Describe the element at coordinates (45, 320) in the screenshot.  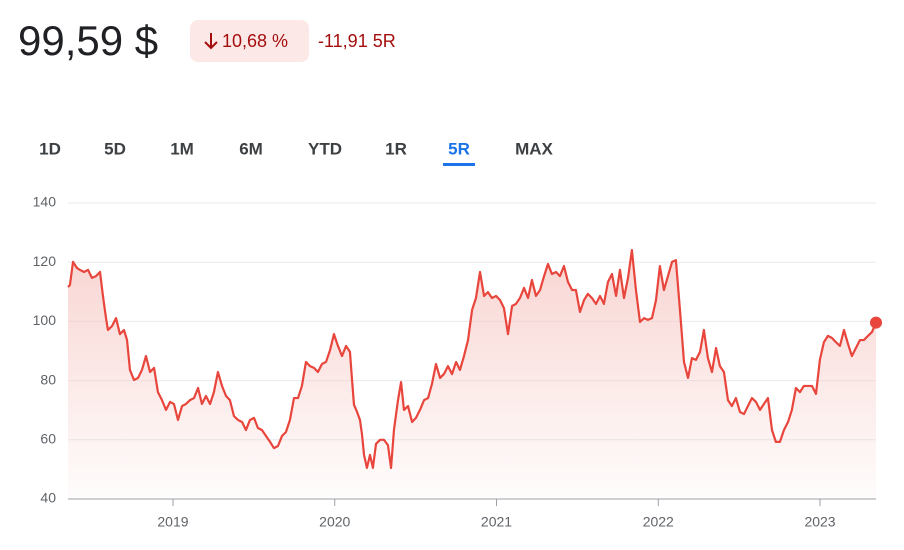
I see `y-tick-label: 100` at that location.